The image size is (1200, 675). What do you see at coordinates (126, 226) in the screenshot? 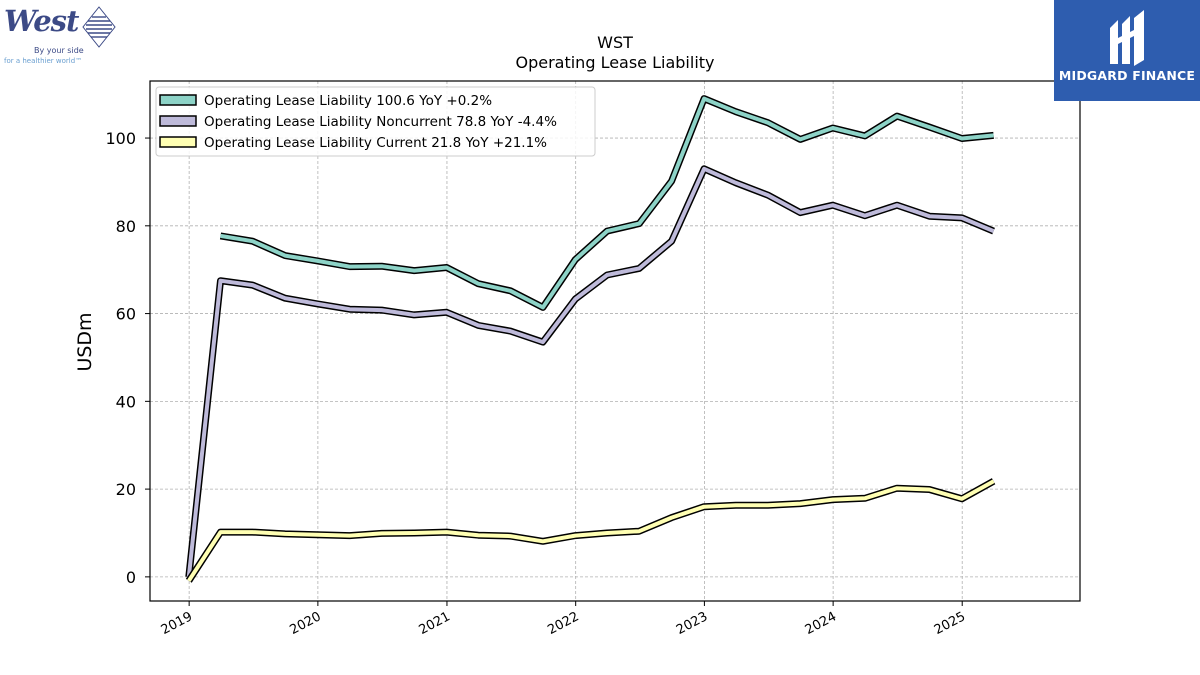
I see `y-tick-label: 80` at bounding box center [126, 226].